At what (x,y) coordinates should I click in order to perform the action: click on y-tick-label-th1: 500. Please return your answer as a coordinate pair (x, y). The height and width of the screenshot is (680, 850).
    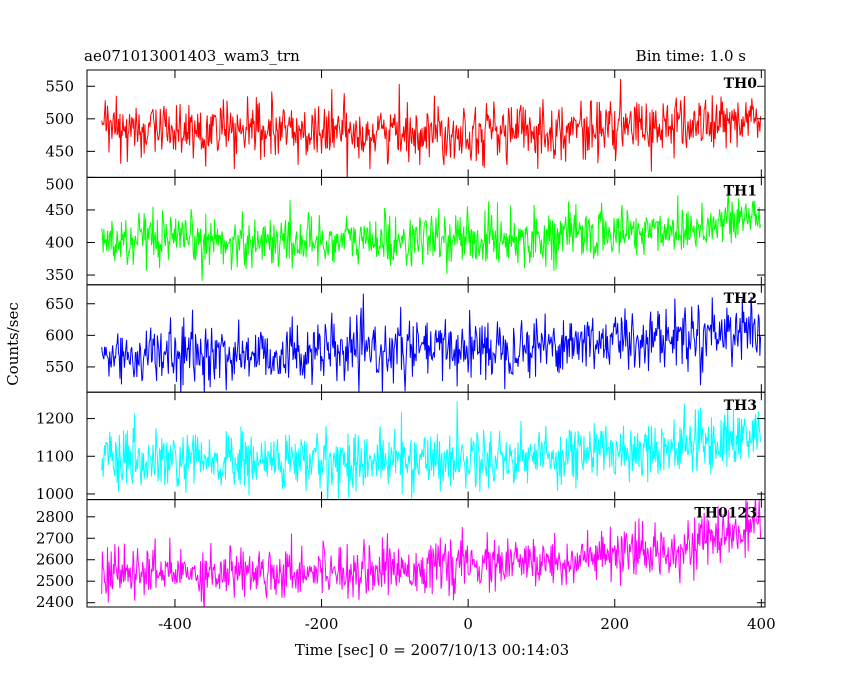
    Looking at the image, I should click on (59, 184).